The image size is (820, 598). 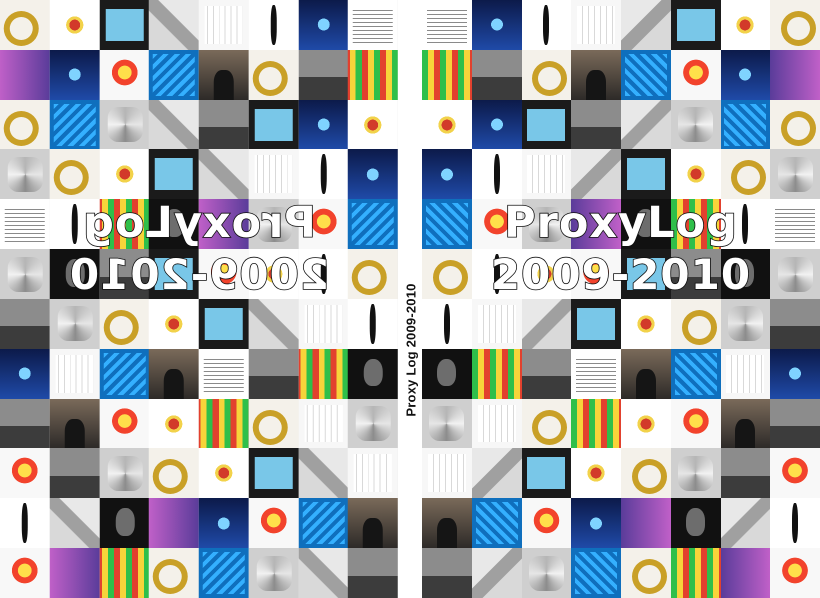 What do you see at coordinates (411, 349) in the screenshot?
I see `spine-title: Proxy Log 2009-2010` at bounding box center [411, 349].